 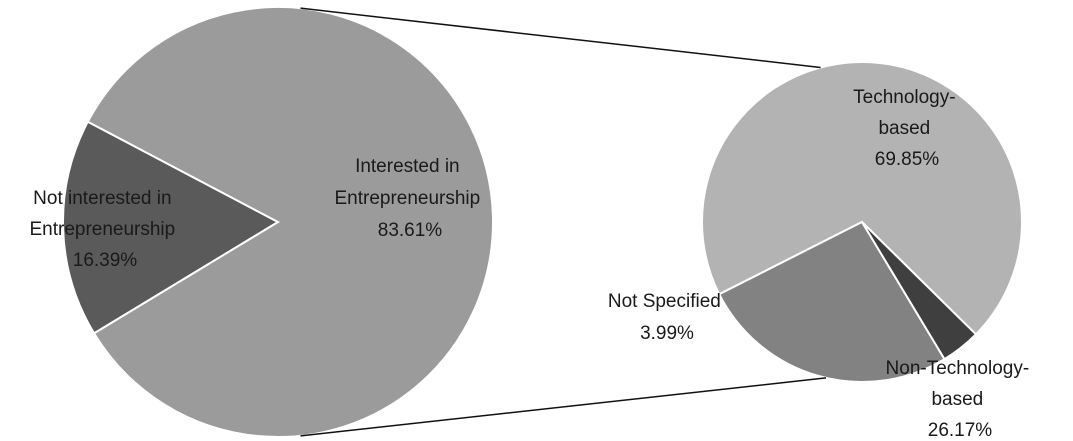 I want to click on slice-label-interested: Interested in Entrepreneurship 83.61%, so click(x=409, y=198).